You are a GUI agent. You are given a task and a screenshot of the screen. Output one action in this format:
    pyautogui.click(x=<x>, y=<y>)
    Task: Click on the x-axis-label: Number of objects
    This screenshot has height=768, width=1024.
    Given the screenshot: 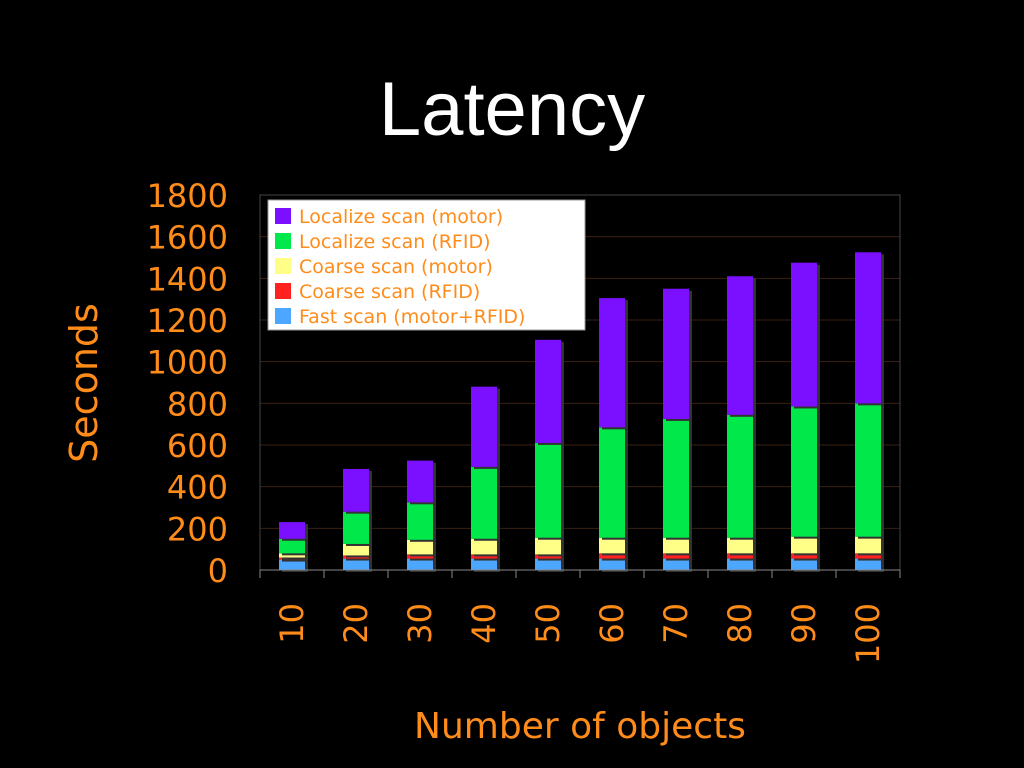 What is the action you would take?
    pyautogui.click(x=580, y=726)
    